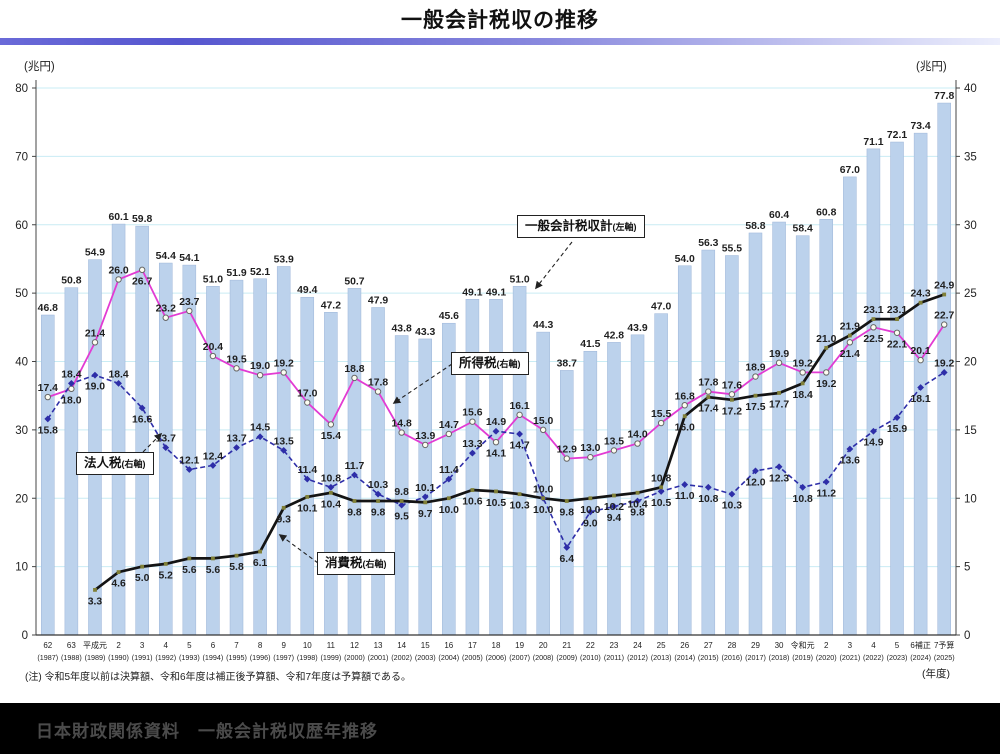 The image size is (1000, 754). Describe the element at coordinates (944, 285) in the screenshot. I see `svg-text: 24.9` at that location.